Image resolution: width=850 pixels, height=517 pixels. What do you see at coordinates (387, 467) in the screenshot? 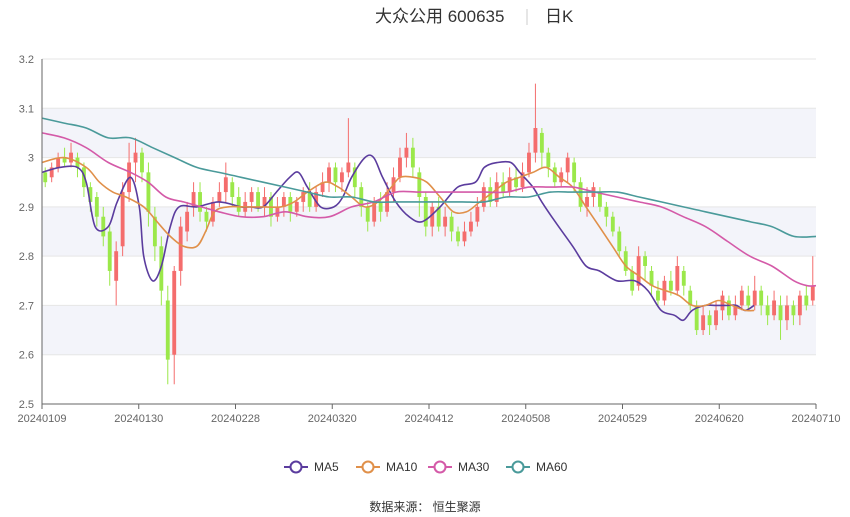
I see `legend-item-ma10: MA10` at bounding box center [387, 467].